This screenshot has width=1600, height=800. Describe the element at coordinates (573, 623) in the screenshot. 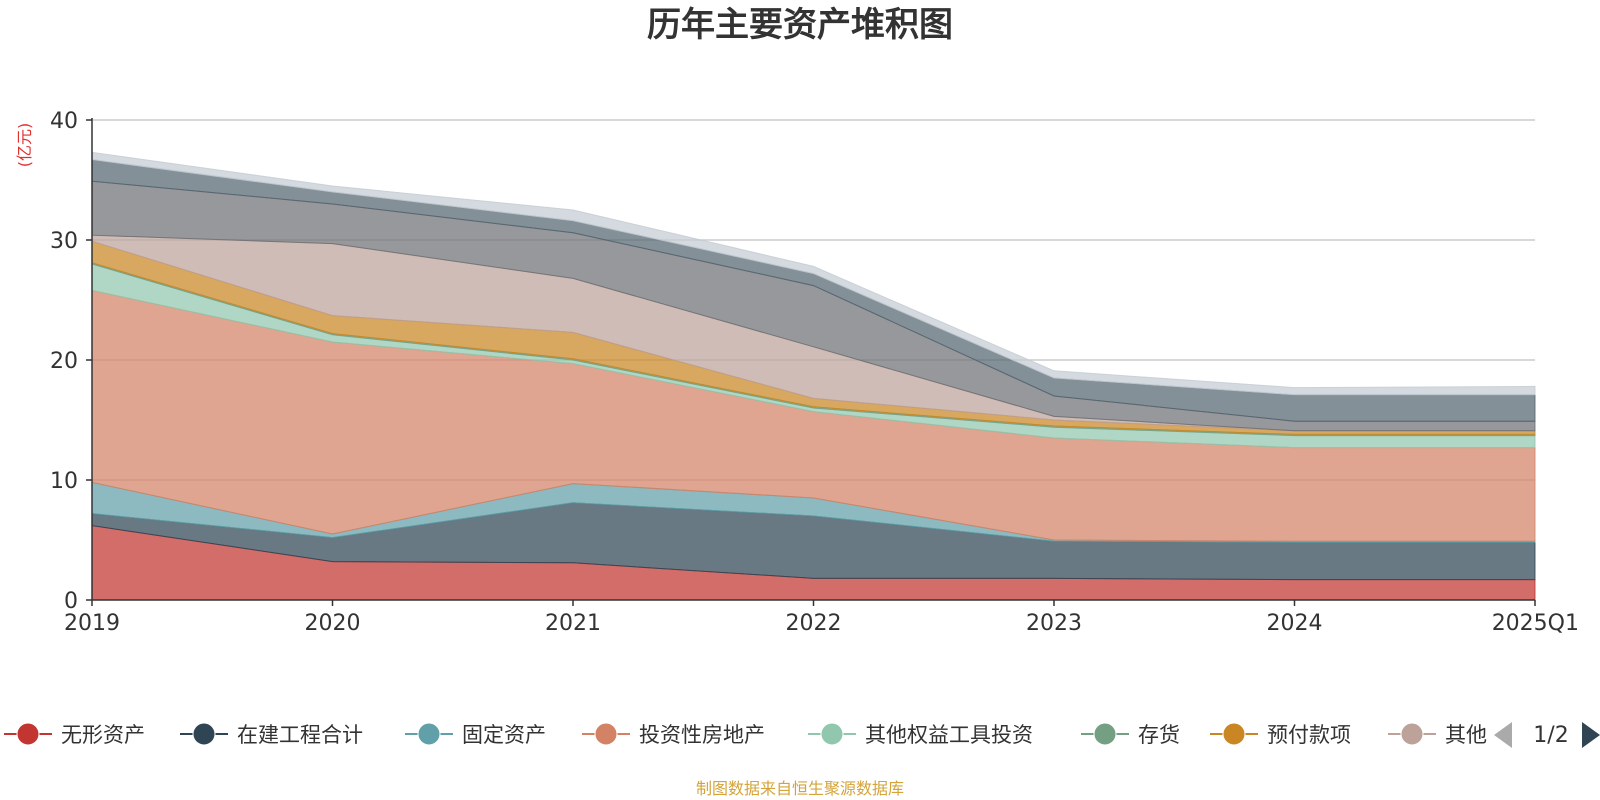

I see `x-tick-label: 2021` at that location.